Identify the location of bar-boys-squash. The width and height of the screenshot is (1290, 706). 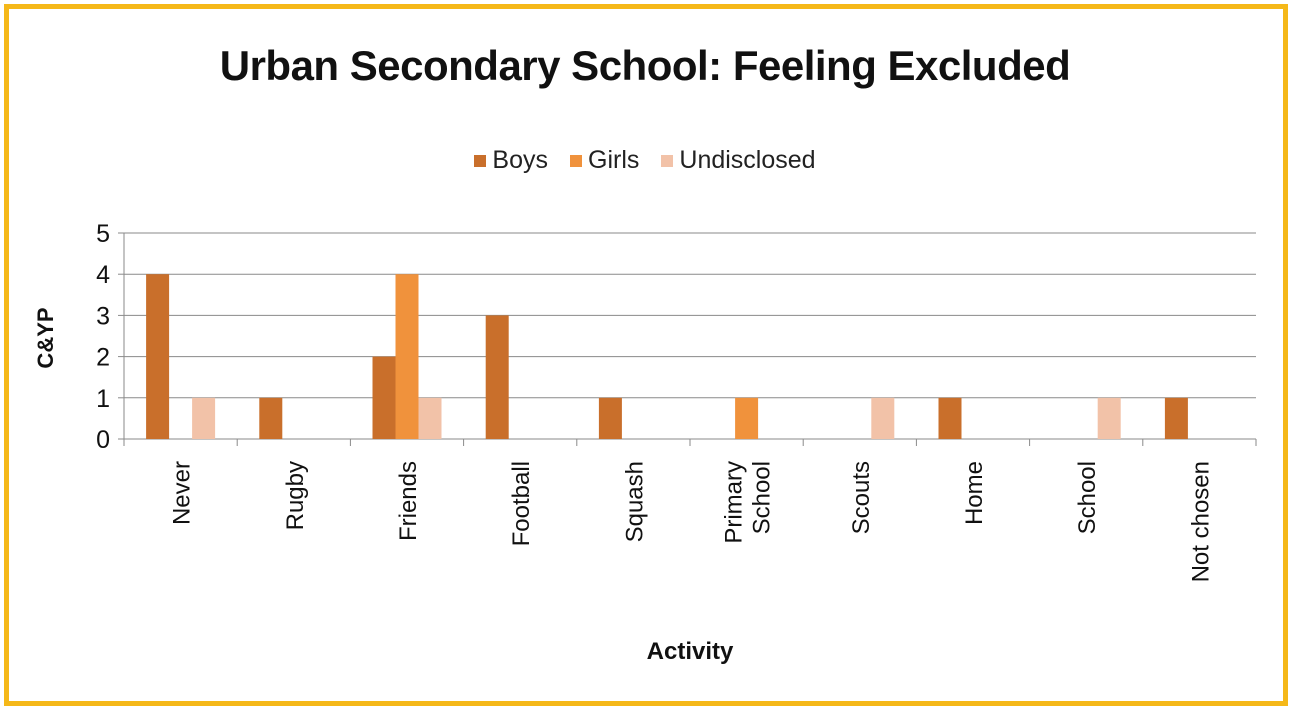
(610, 418).